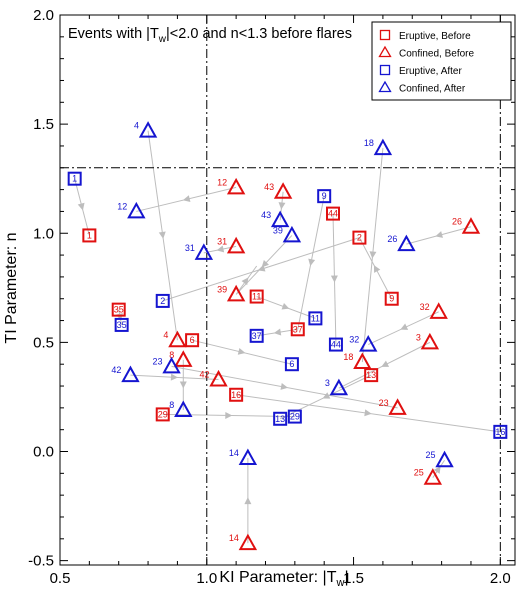 The image size is (527, 604). Describe the element at coordinates (122, 325) in the screenshot. I see `eruptive-after-label: 35` at that location.